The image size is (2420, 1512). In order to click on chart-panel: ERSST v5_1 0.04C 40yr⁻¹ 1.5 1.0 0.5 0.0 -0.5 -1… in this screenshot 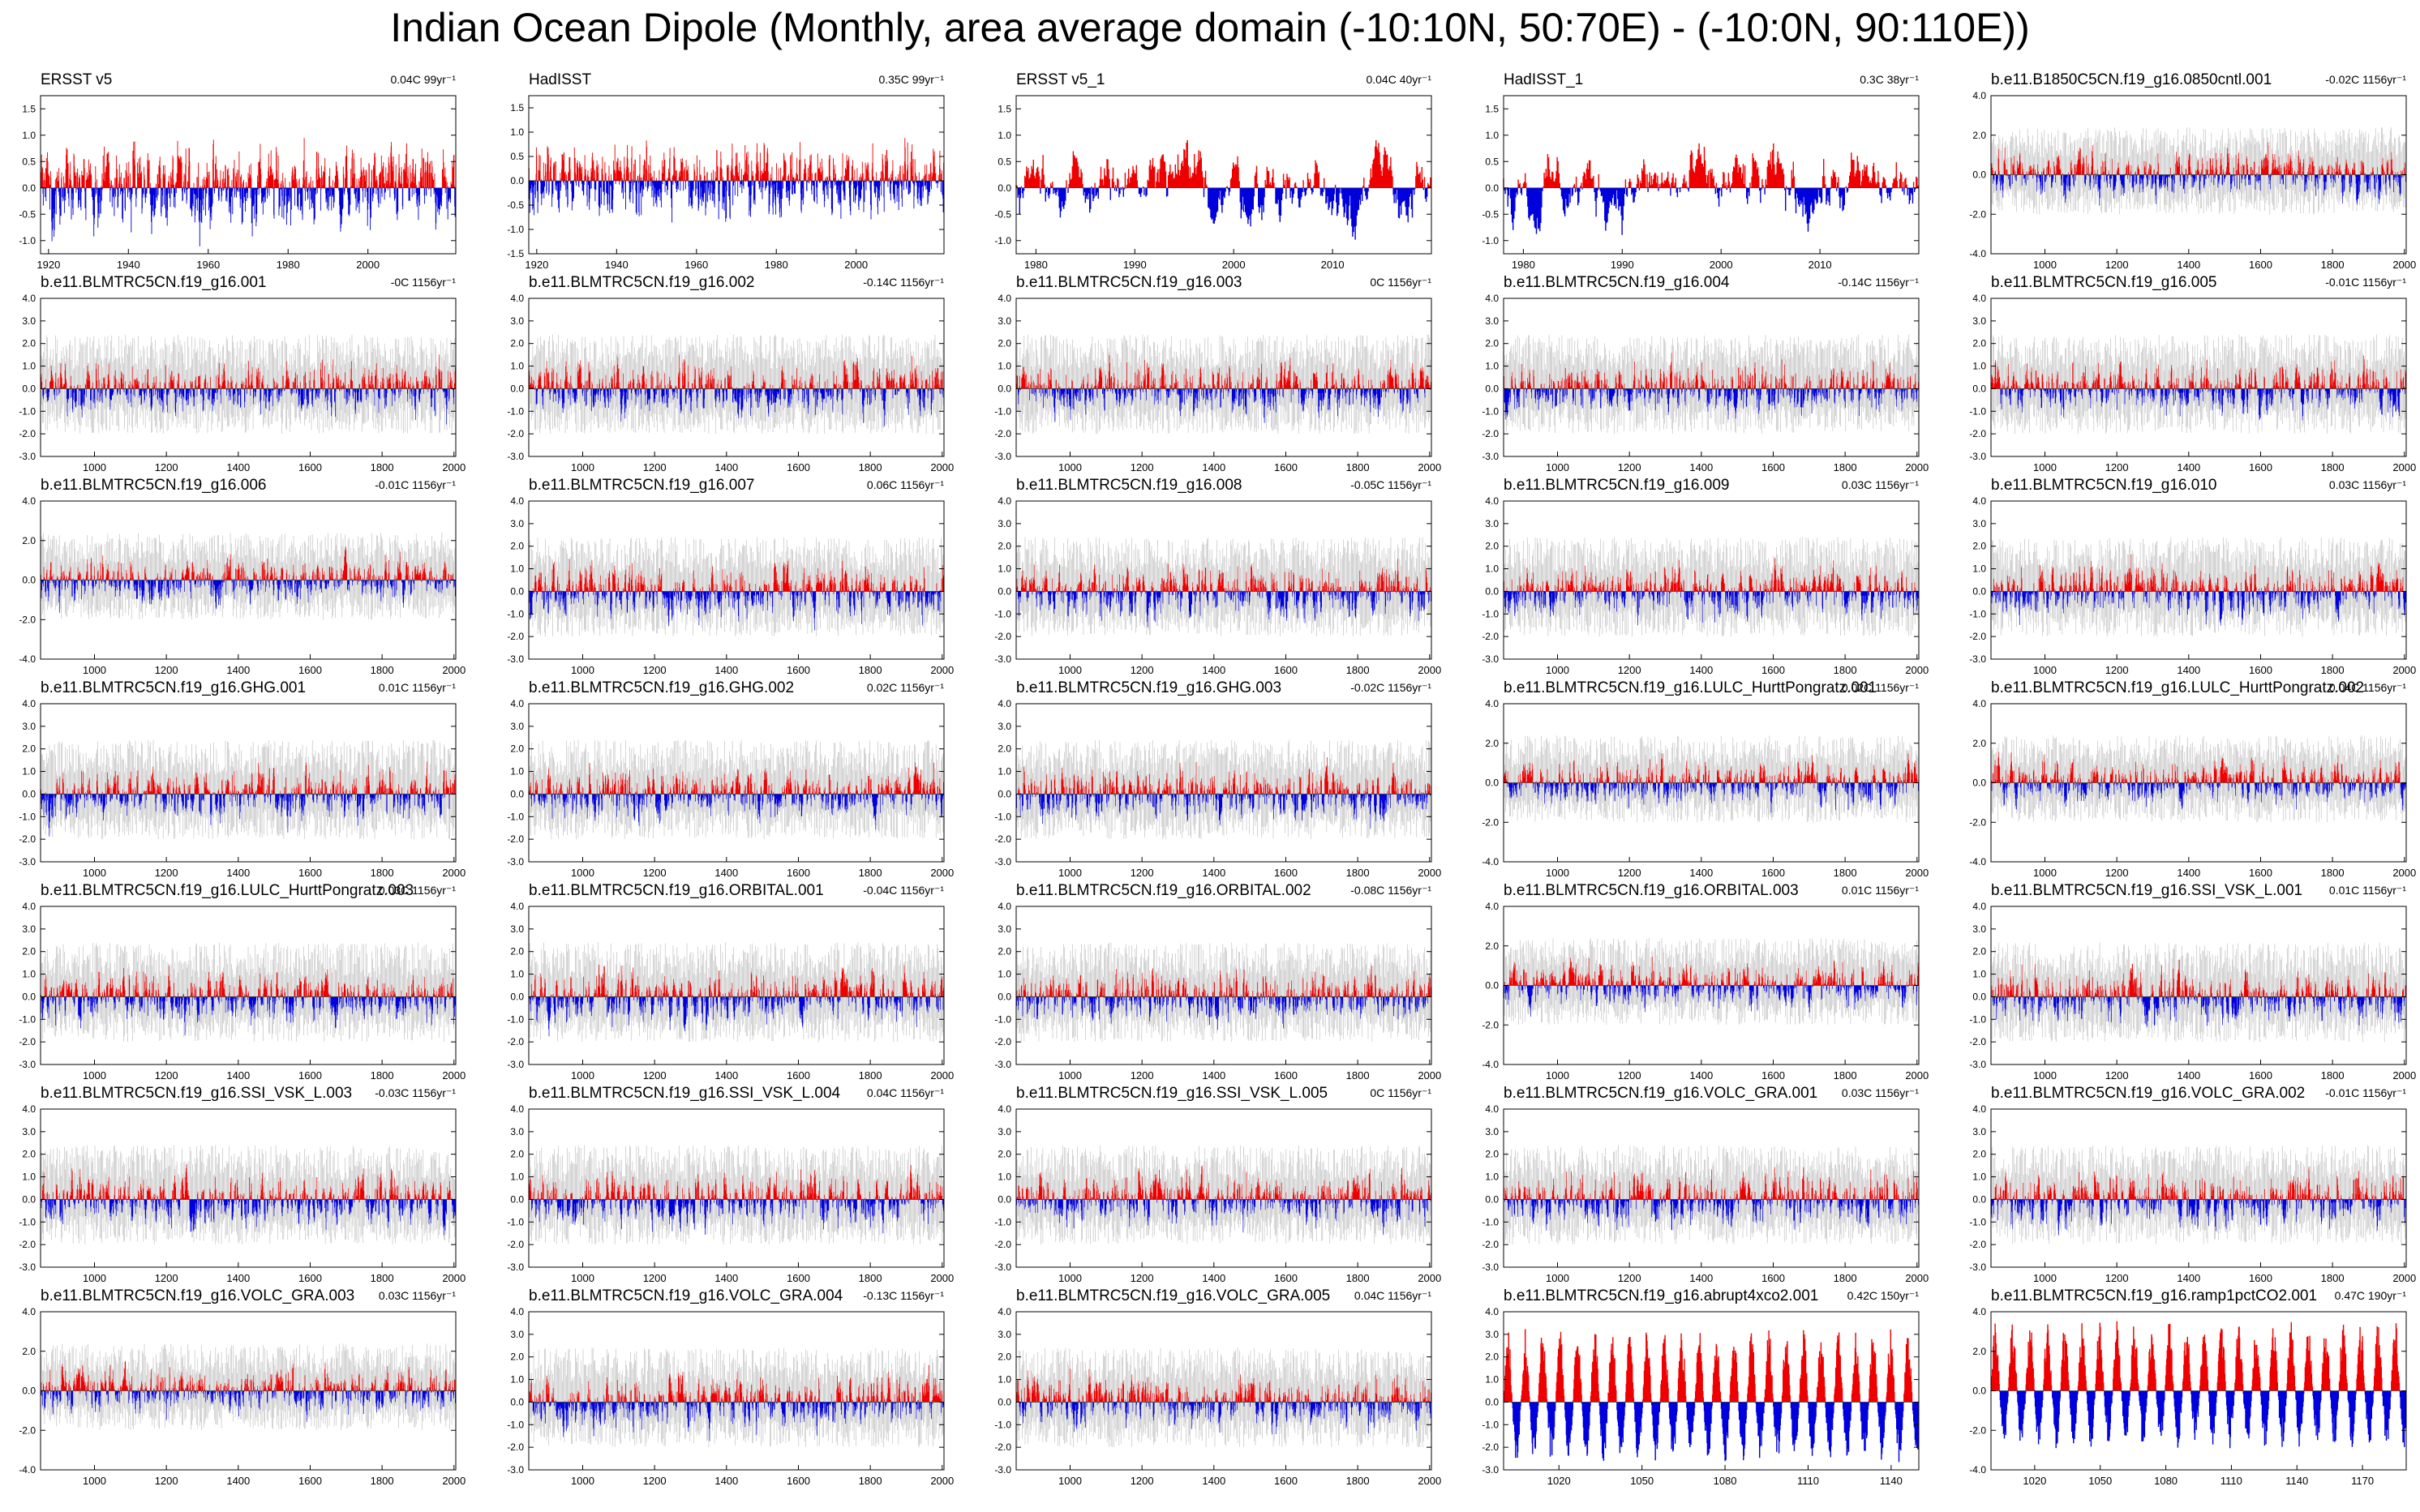, I will do `click(1213, 174)`.